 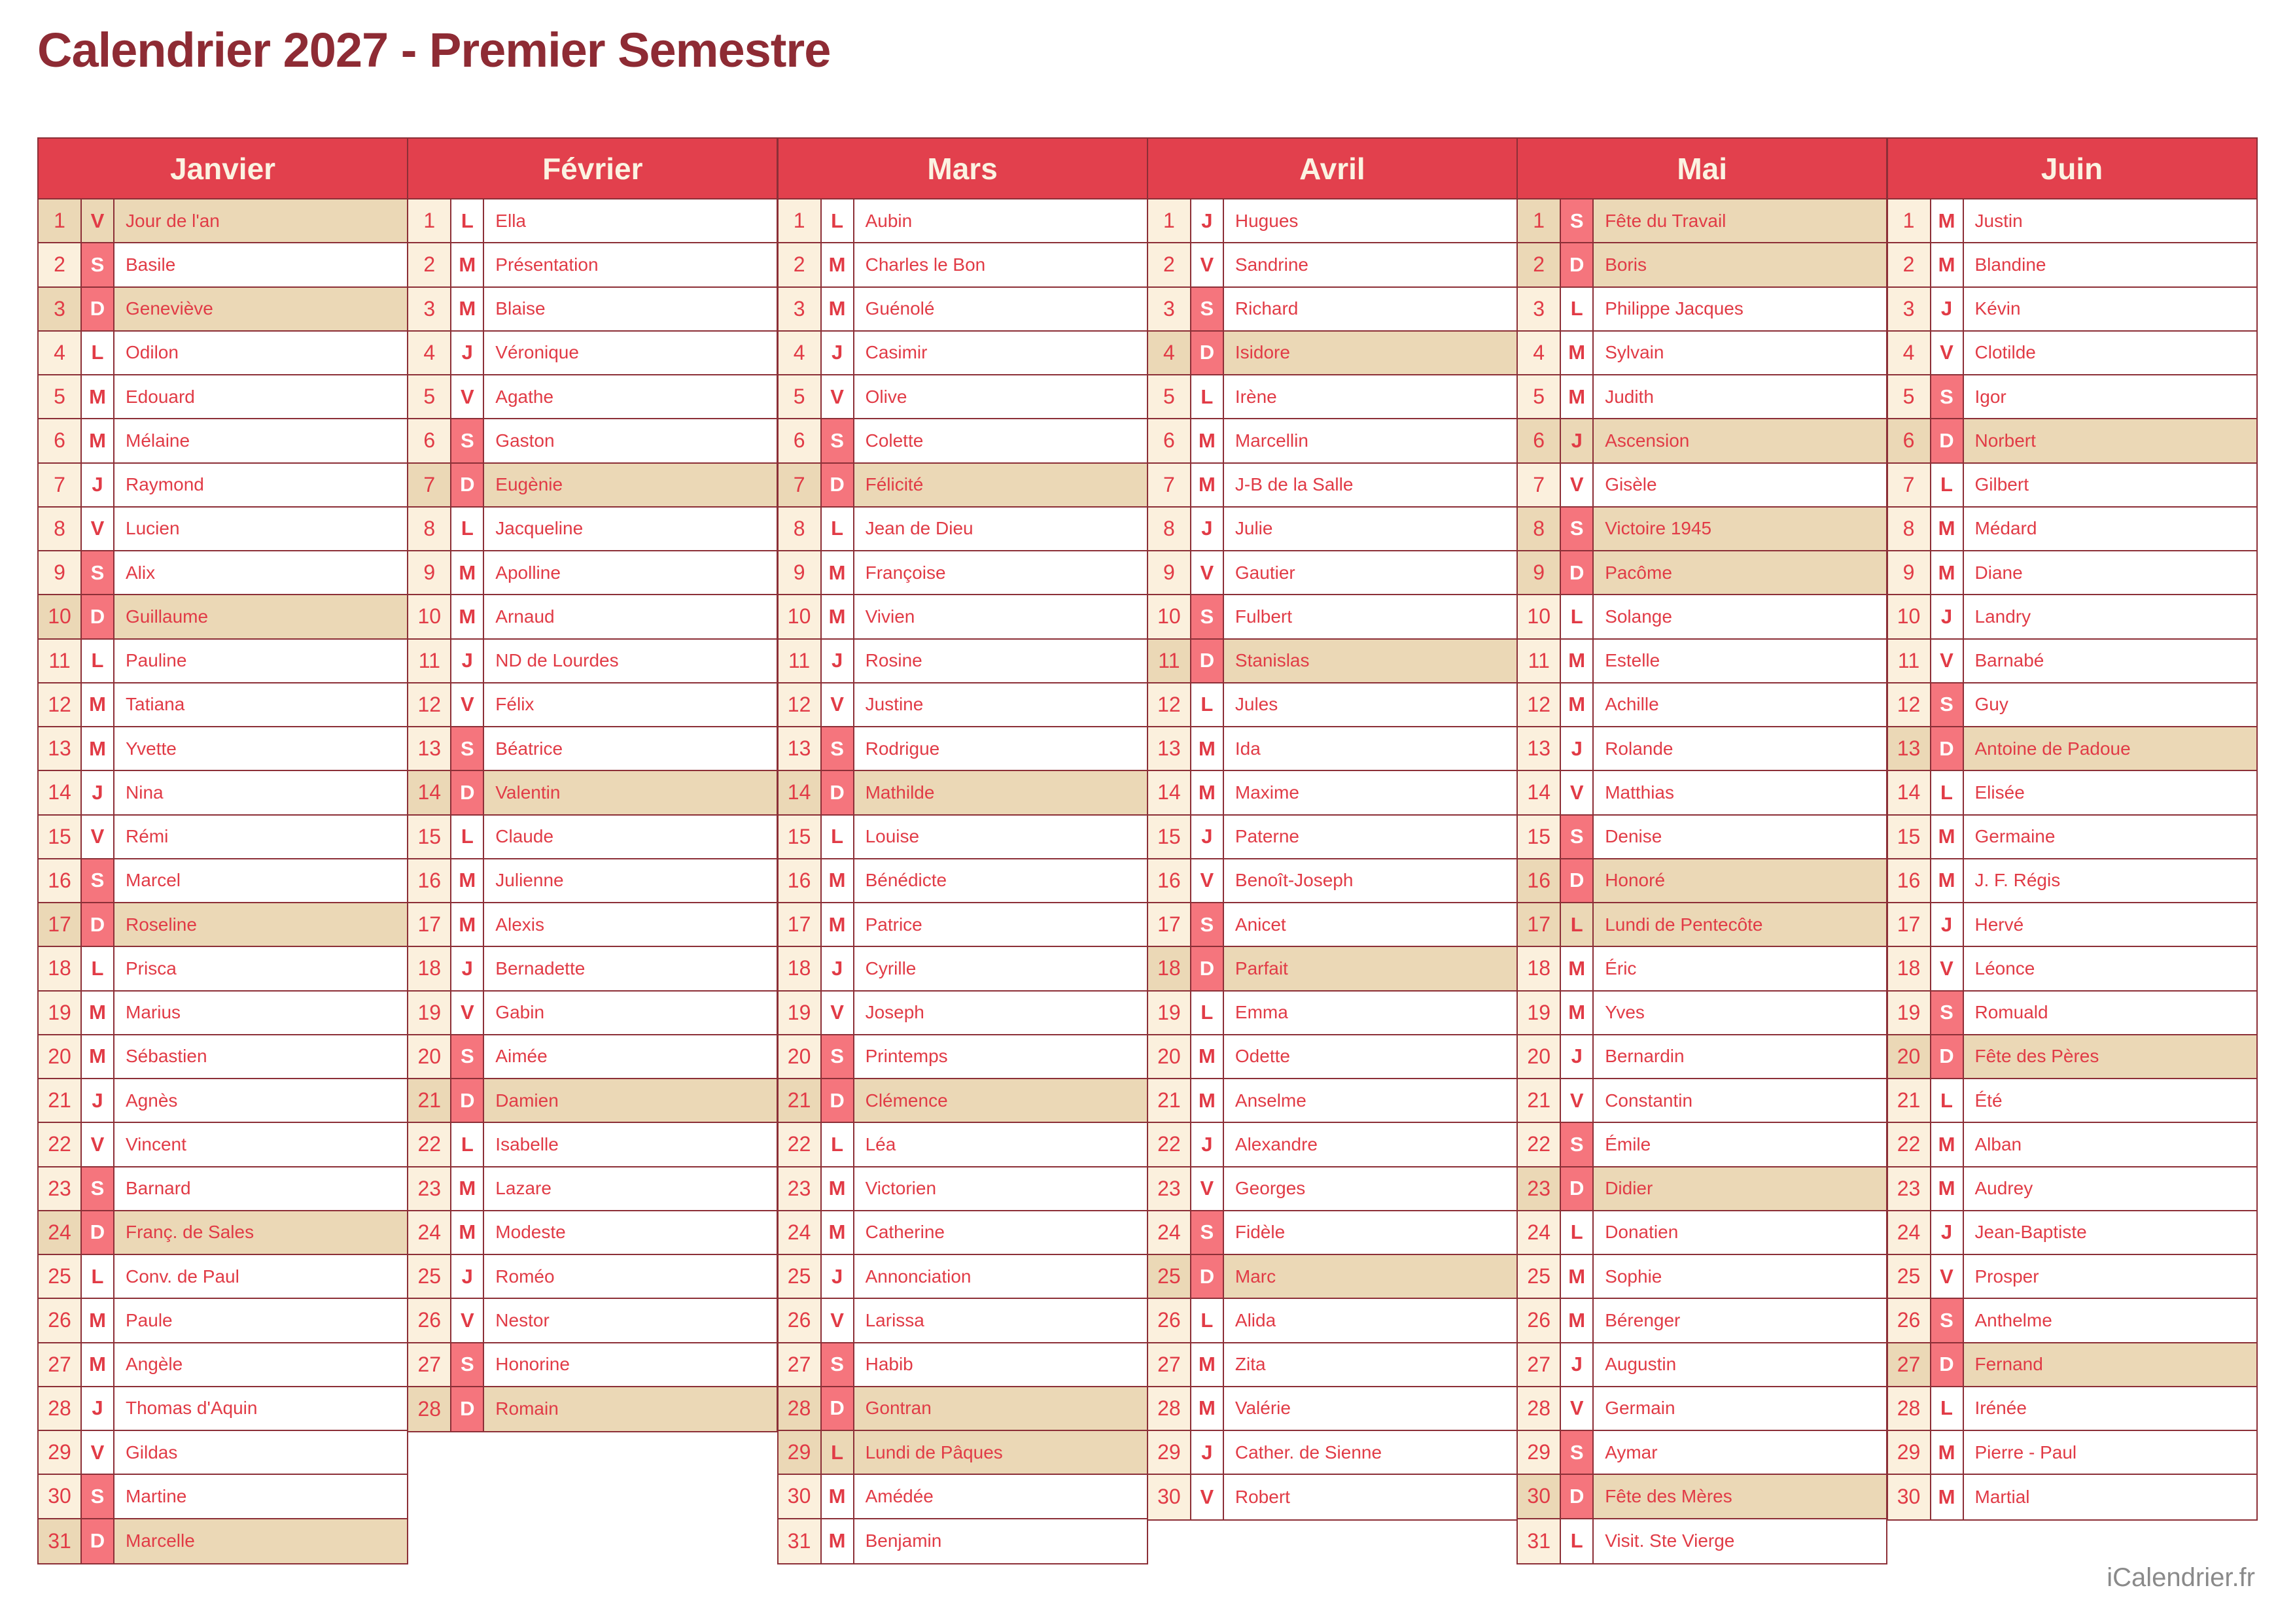 I want to click on day-name: Julie, so click(x=1369, y=528).